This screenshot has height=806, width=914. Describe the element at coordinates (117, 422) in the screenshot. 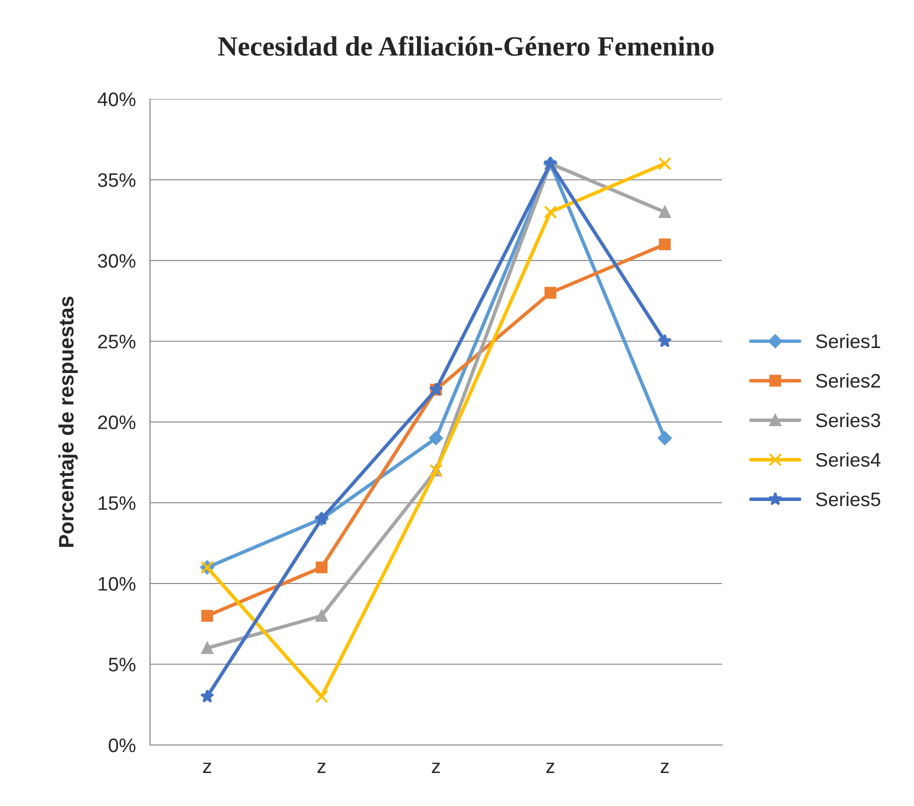

I see `y-tick-label: 20%` at that location.